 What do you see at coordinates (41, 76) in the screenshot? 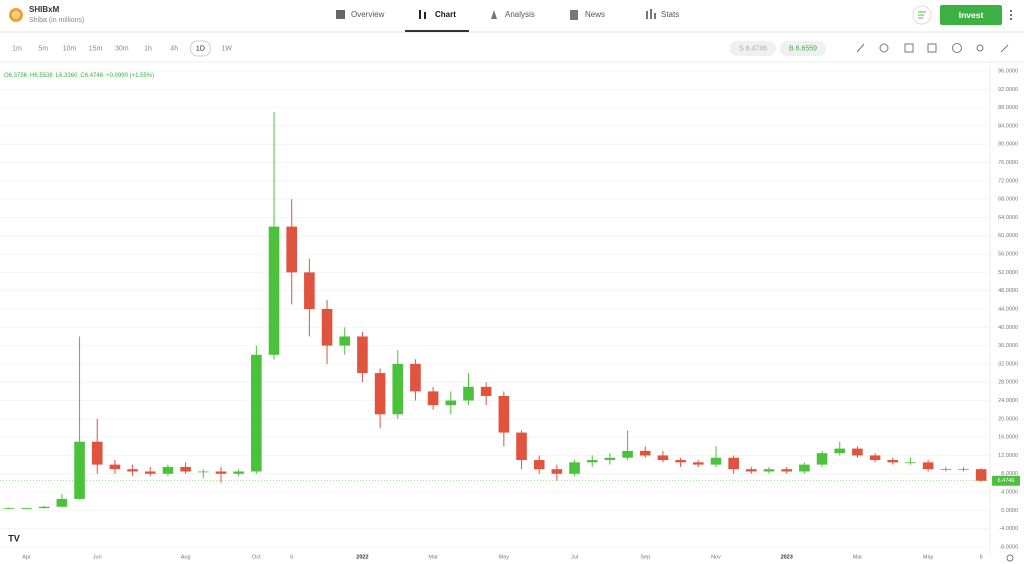
I see `ohlc-value: H6.5538` at bounding box center [41, 76].